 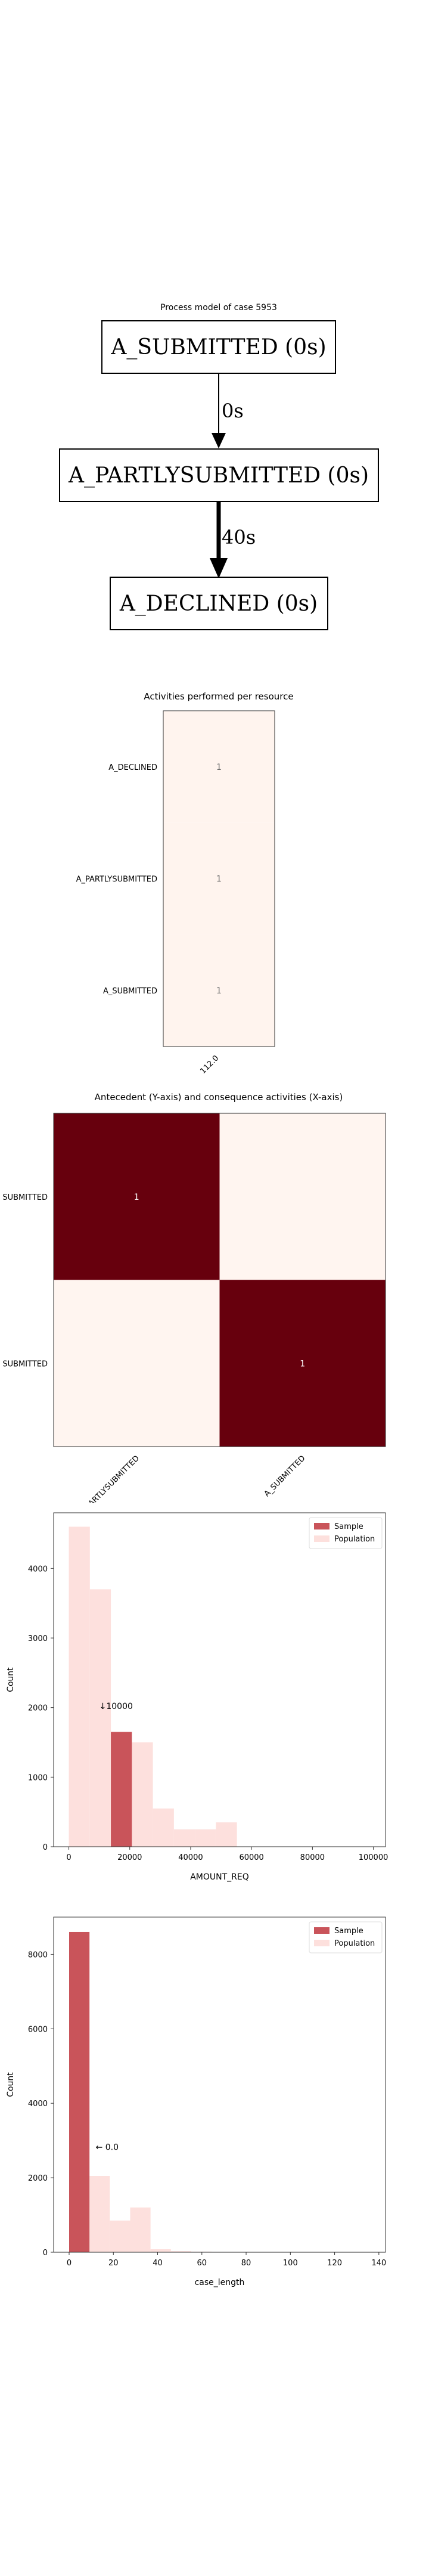 I want to click on x-tick-label: 40000, so click(x=190, y=1858).